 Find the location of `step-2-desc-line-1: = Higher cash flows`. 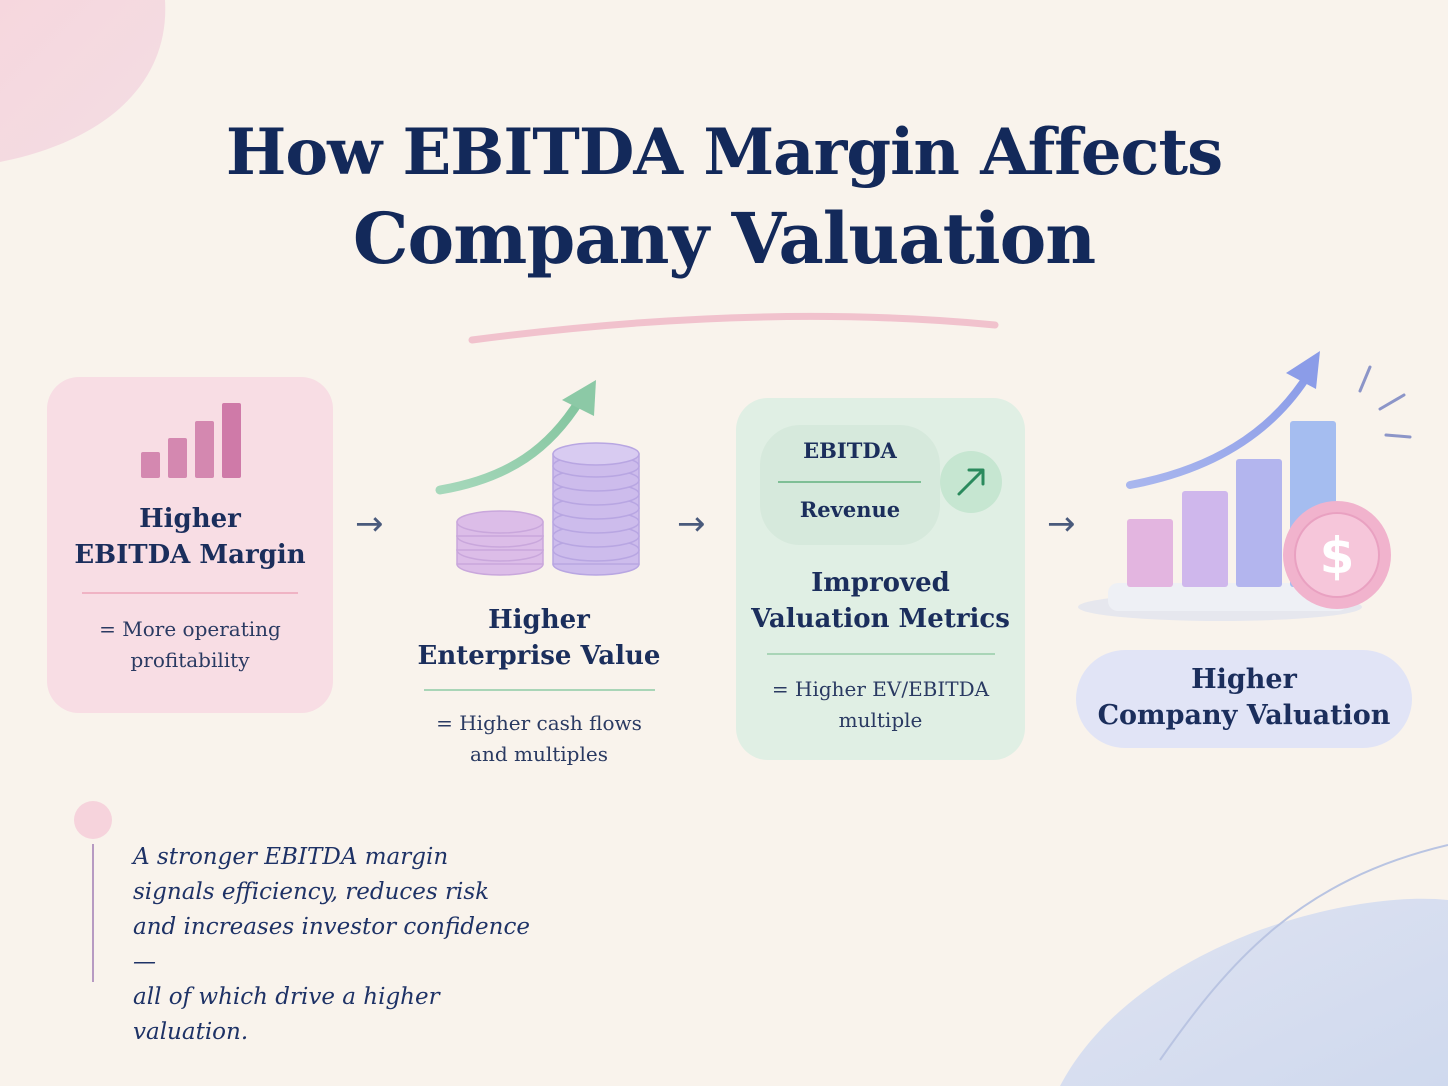

step-2-desc-line-1: = Higher cash flows is located at coordinates (539, 723).